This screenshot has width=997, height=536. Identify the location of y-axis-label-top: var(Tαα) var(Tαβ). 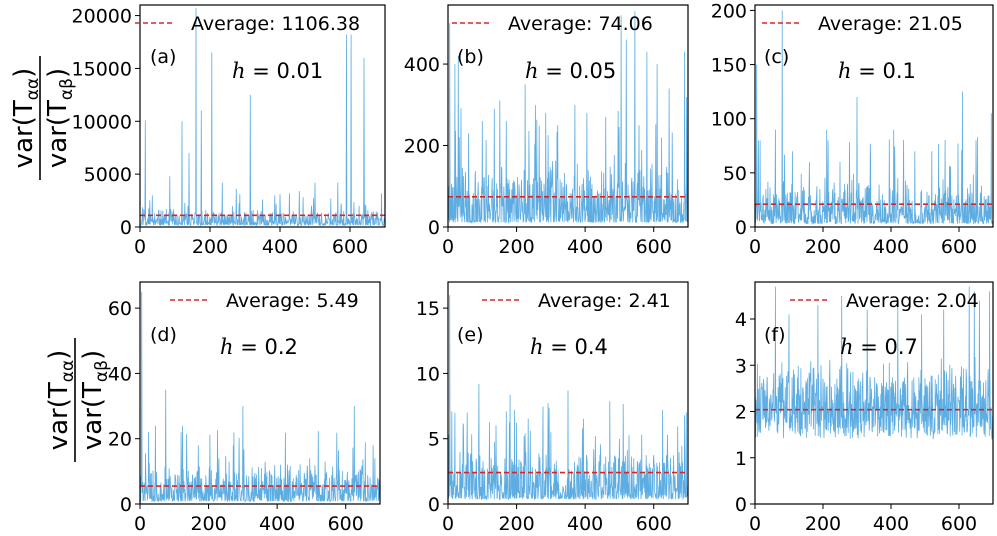
(43, 118).